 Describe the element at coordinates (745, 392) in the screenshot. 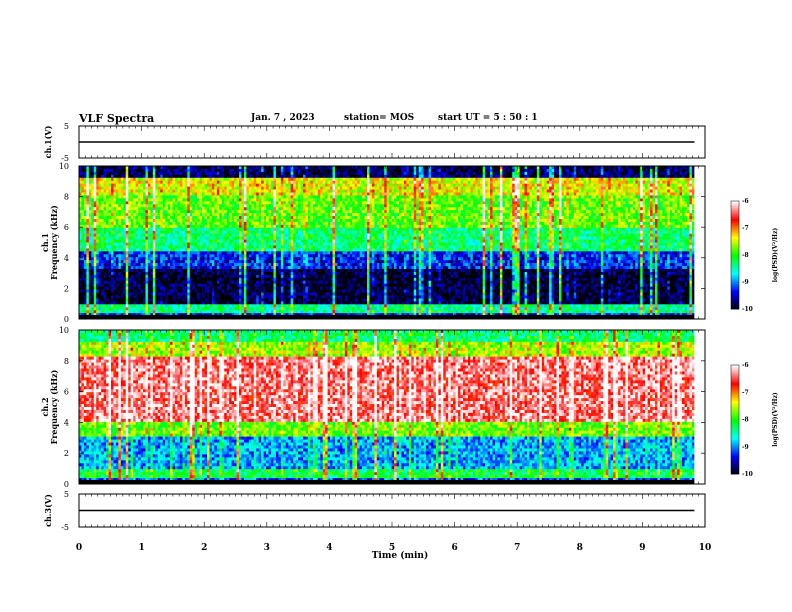

I see `ch2-colorbar-tick: -7` at that location.